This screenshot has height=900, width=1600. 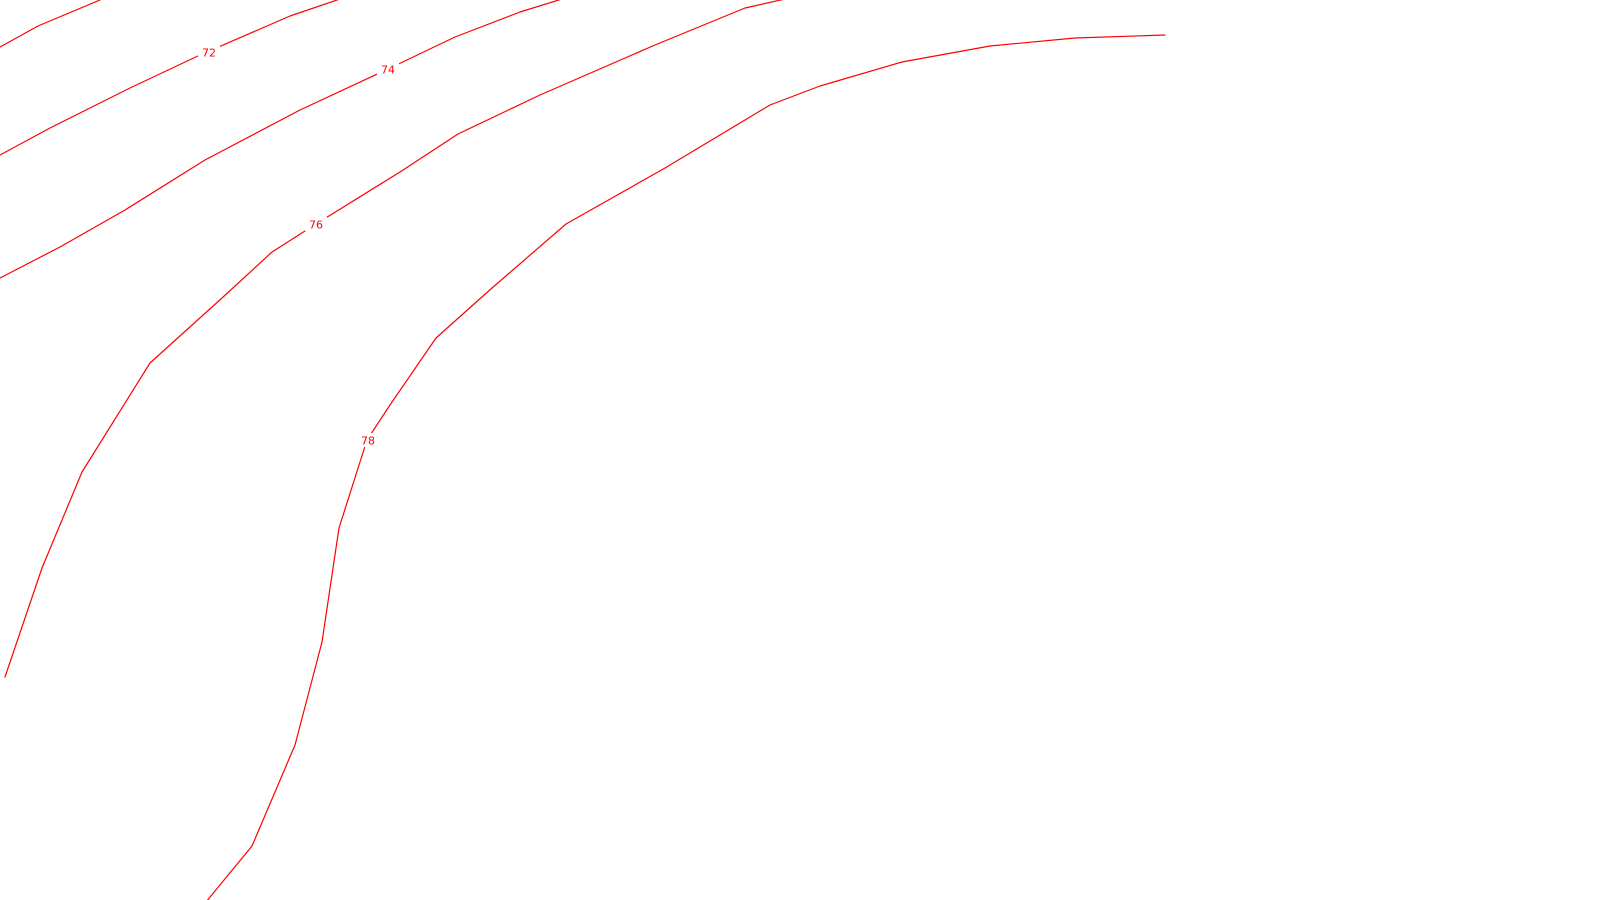 I want to click on contour-label-76-halo, so click(x=316, y=224).